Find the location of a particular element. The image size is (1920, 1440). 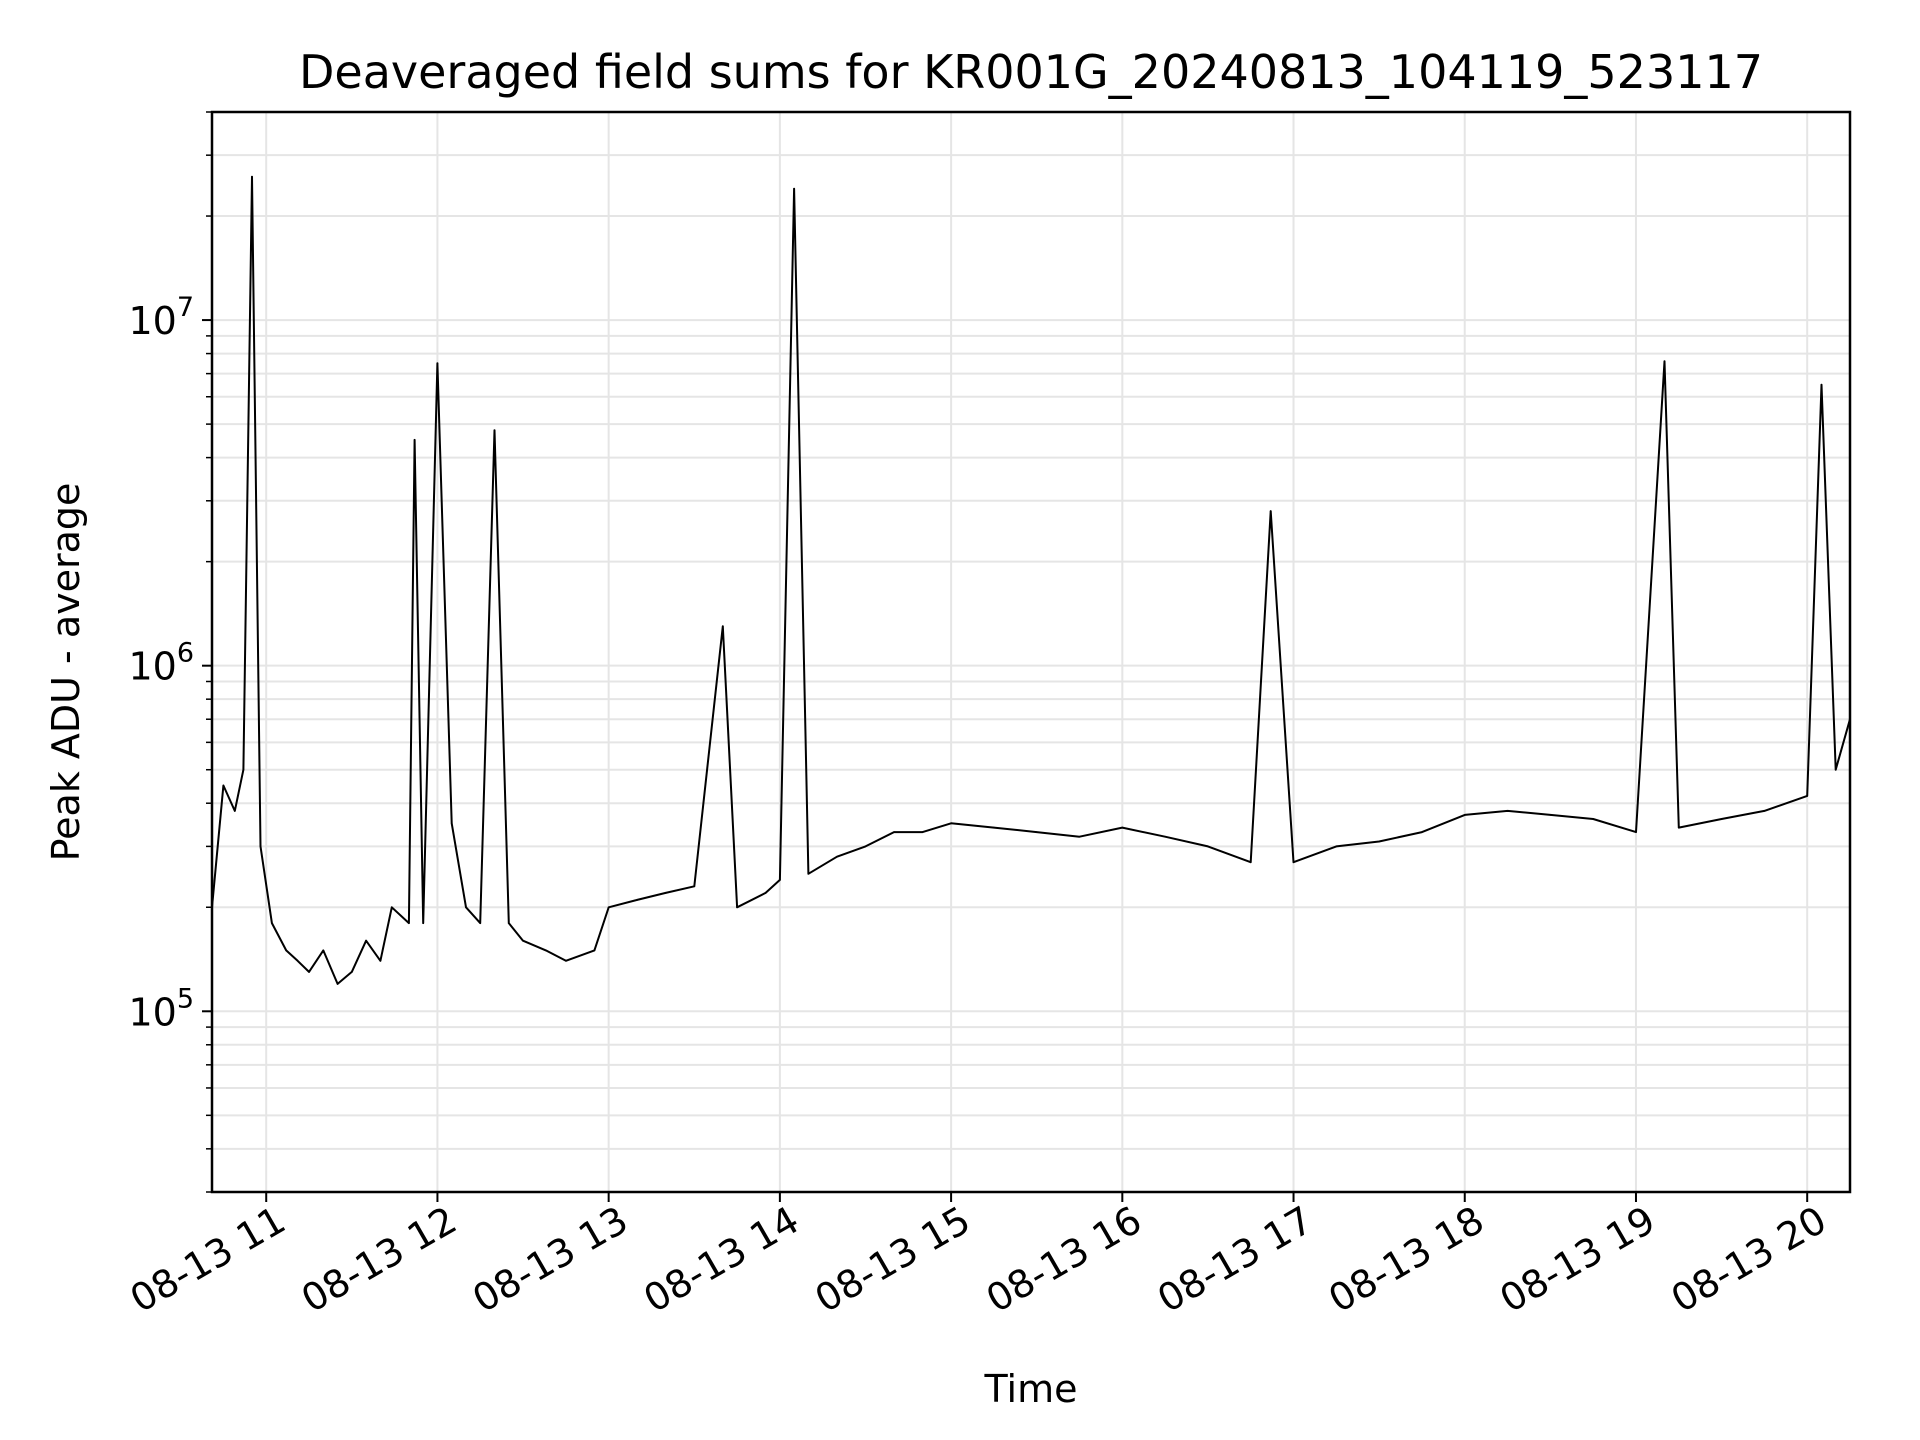

x-axis-label: Time is located at coordinates (1031, 1389).